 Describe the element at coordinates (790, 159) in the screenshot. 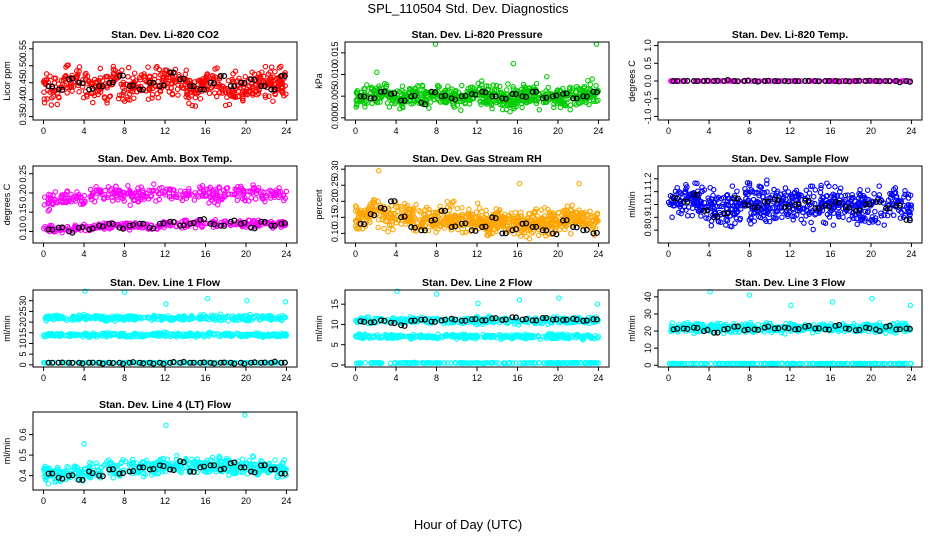

I see `panel-title: Stan. Dev. Sample Flow` at that location.